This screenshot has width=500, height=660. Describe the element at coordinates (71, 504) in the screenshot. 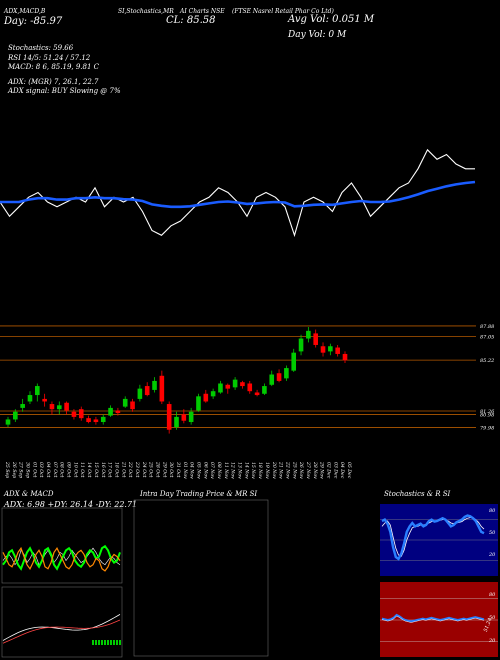

I see `adx-panel-values: ADX: 6.98 +DY: 26.14 -DY: 22.71` at that location.